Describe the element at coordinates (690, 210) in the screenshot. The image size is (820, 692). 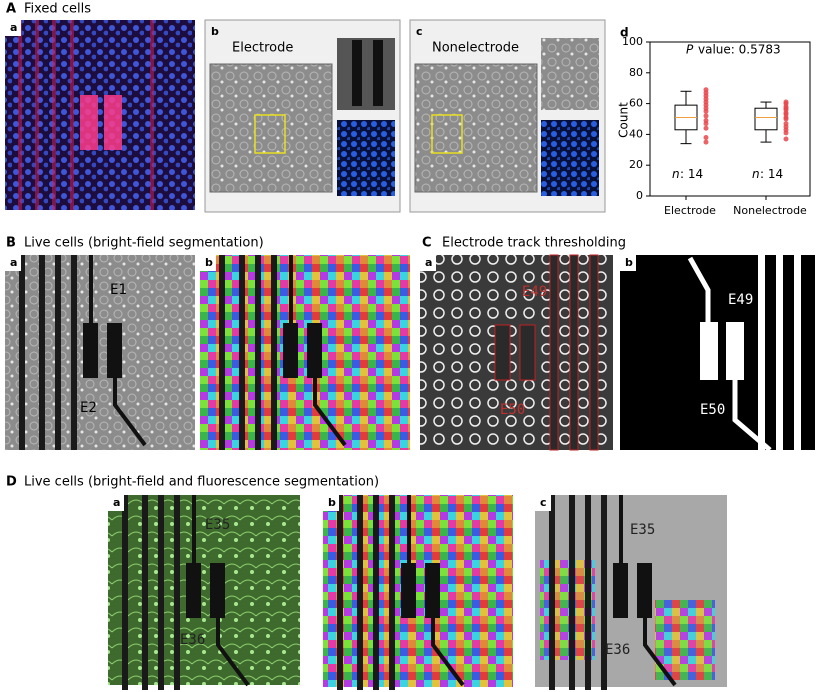
I see `x-tick-label: Electrode` at that location.